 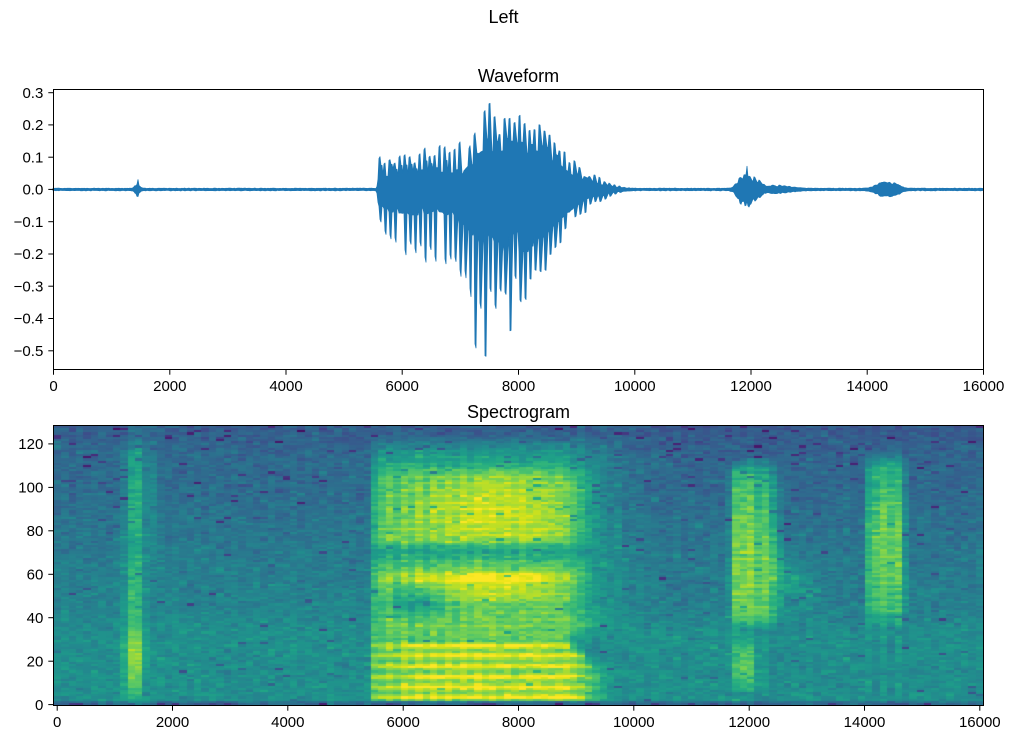 I want to click on svg-text: −0.1, so click(x=29, y=222).